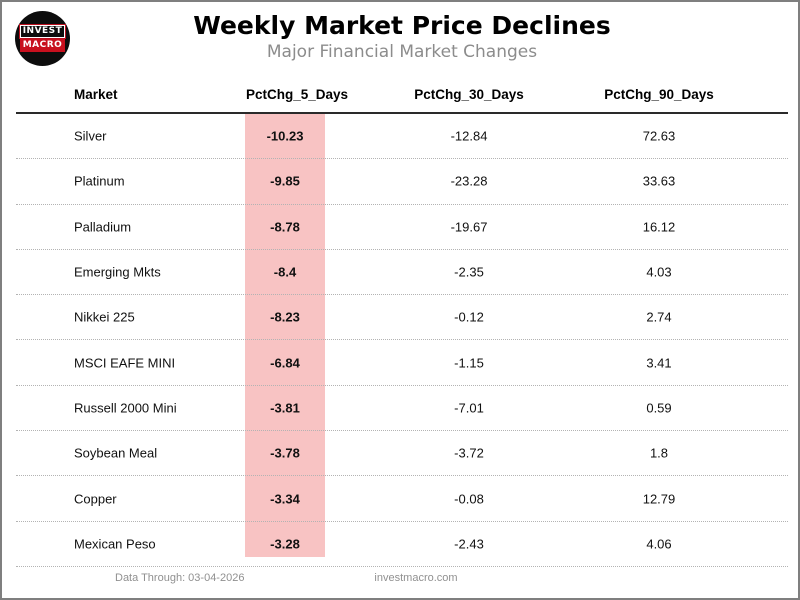 This screenshot has height=600, width=800. I want to click on market-name: Soybean Meal, so click(116, 453).